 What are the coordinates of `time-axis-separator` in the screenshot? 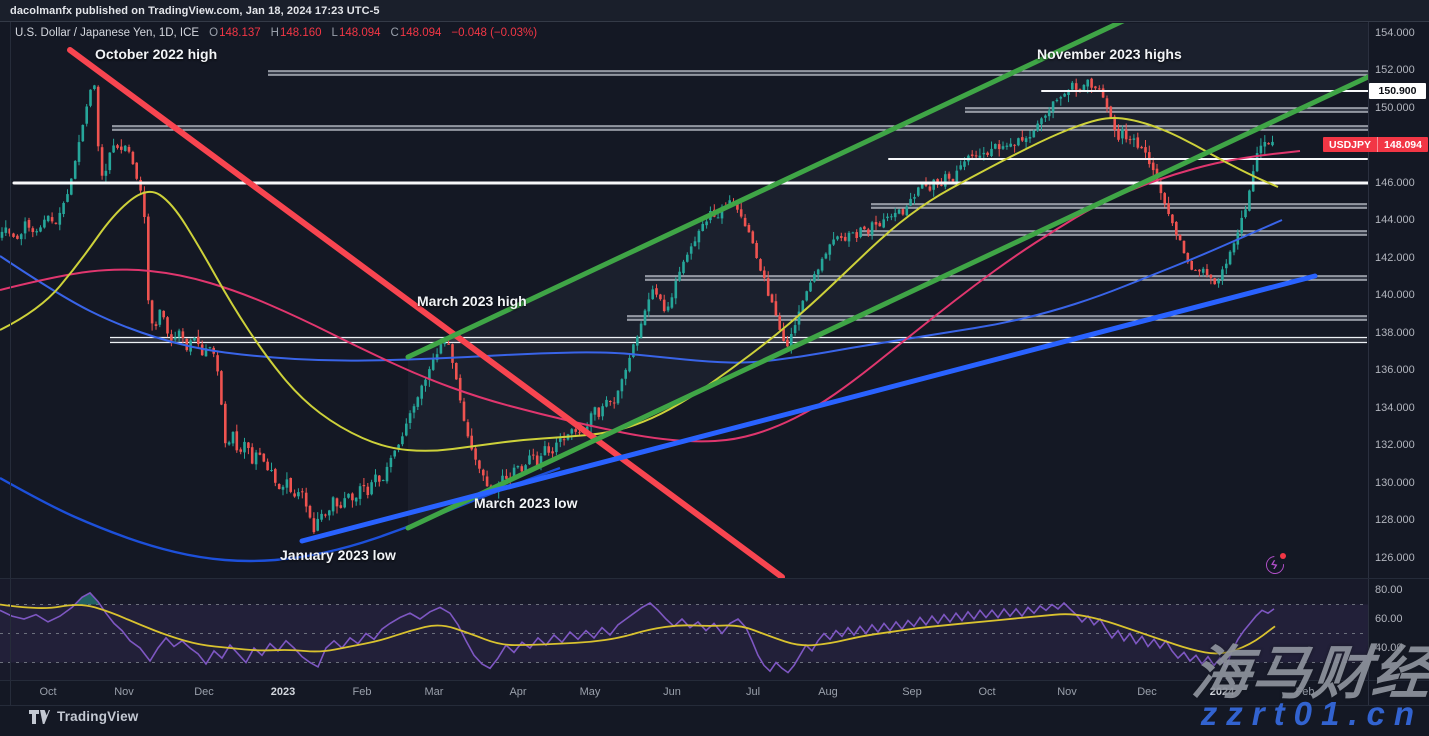 It's located at (714, 680).